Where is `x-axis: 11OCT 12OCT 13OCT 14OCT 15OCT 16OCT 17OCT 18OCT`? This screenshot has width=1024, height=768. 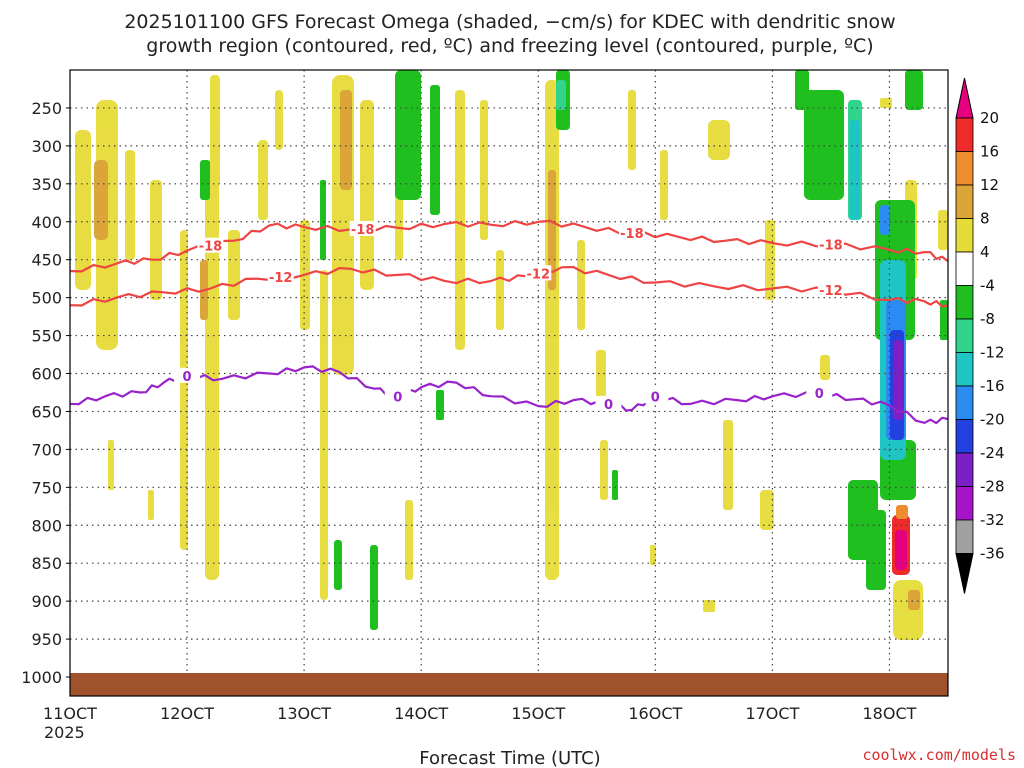
x-axis: 11OCT 12OCT 13OCT 14OCT 15OCT 16OCT 17OCT 18OCT is located at coordinates (480, 713).